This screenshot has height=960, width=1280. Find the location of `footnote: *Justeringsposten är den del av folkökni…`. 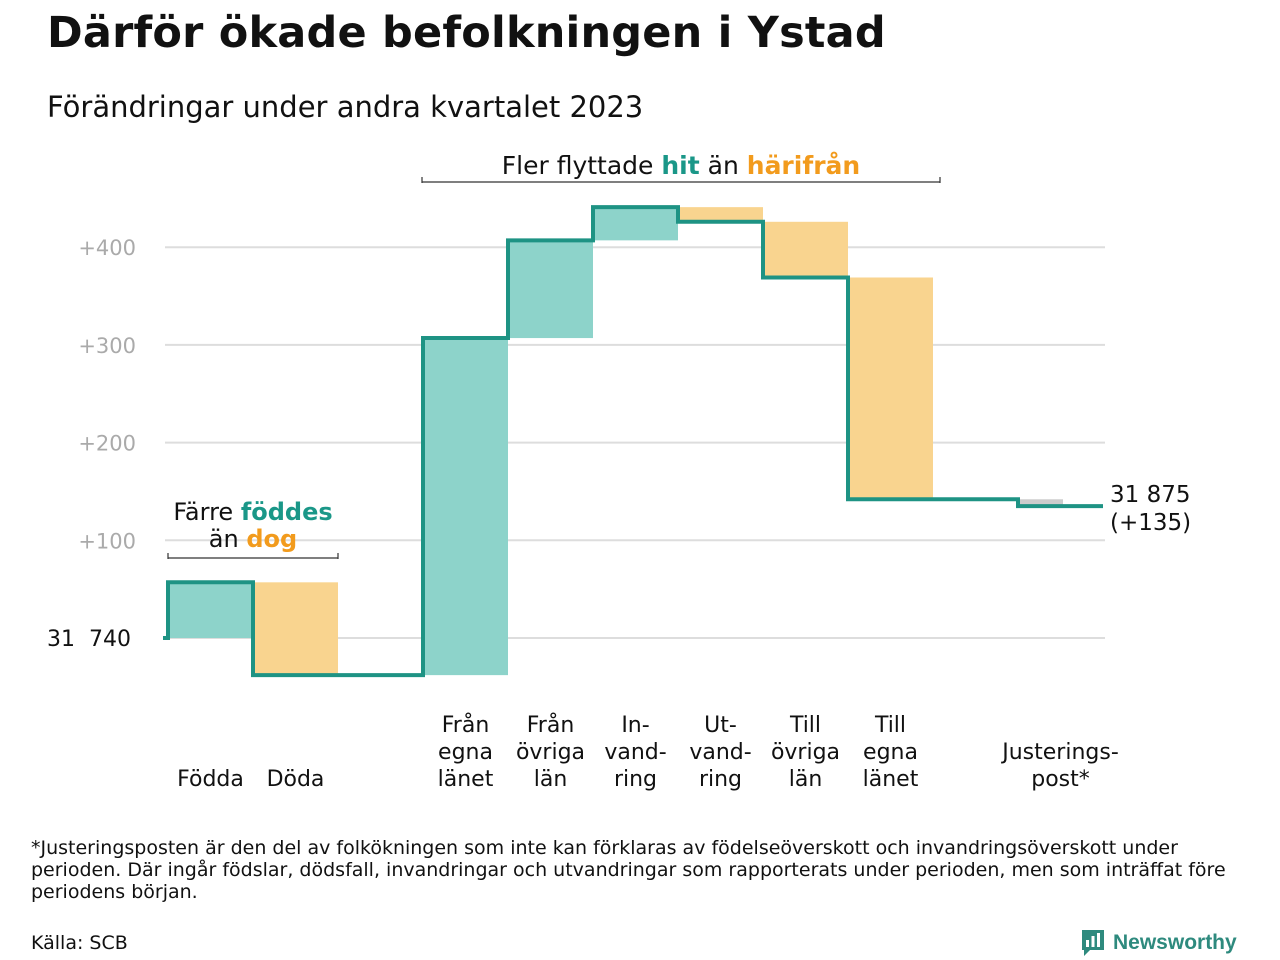

footnote: *Justeringsposten är den del av folkökni… is located at coordinates (628, 870).